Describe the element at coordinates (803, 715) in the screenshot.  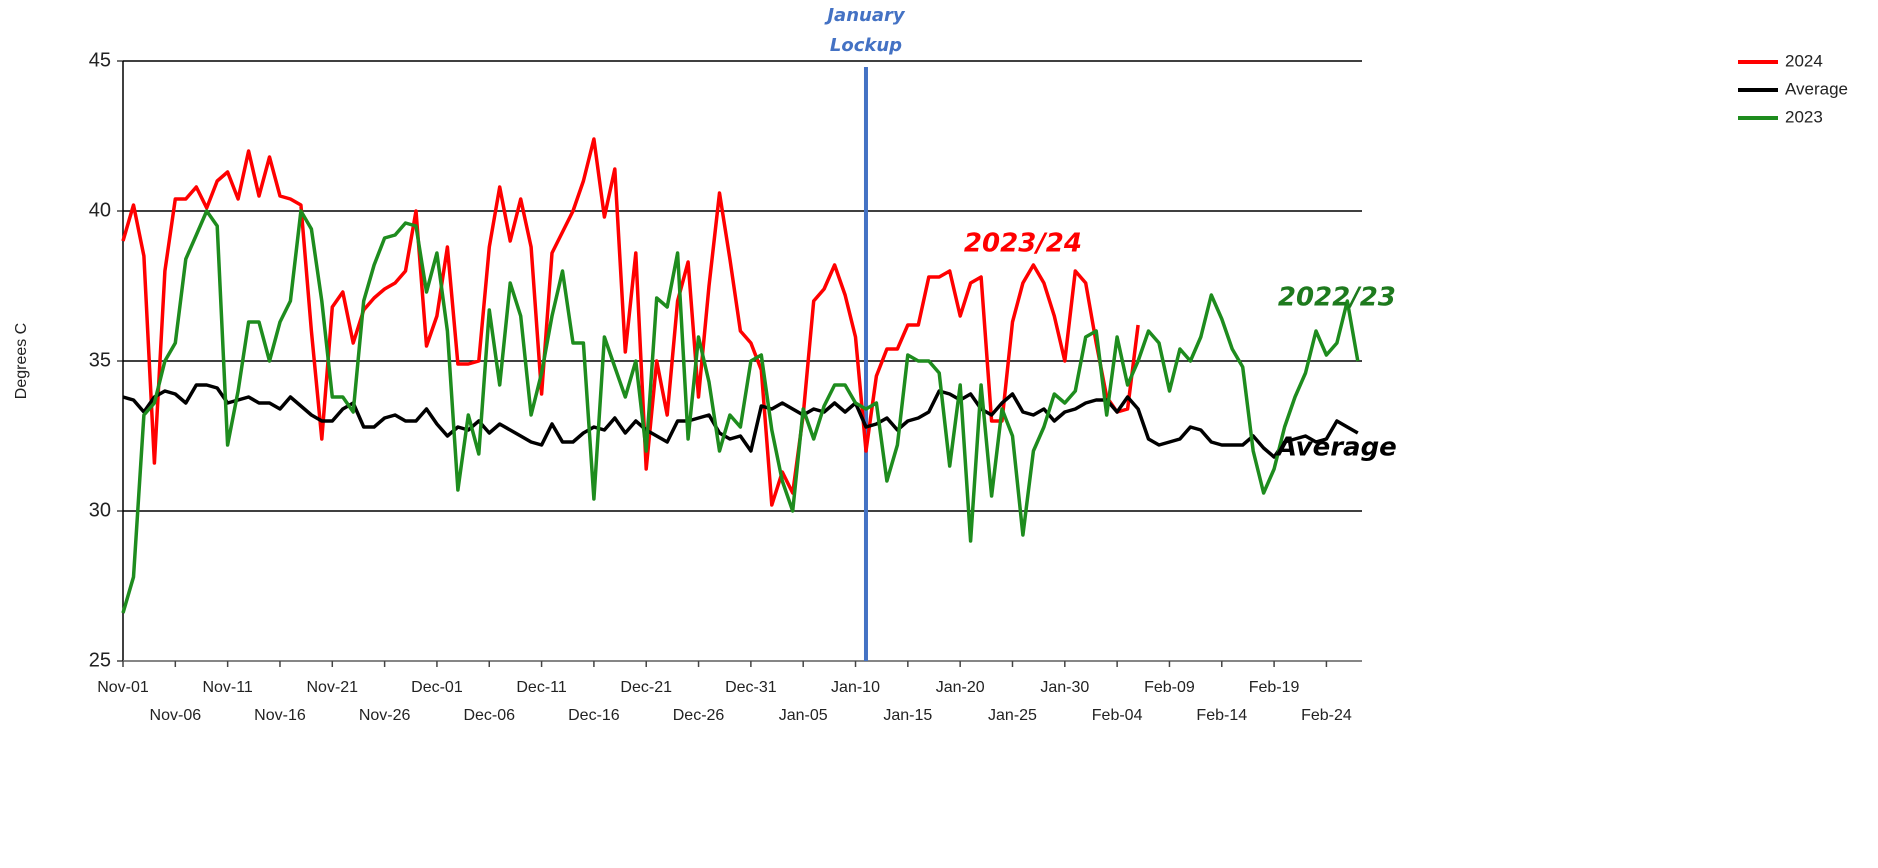
I see `x-tick-label: Jan-05` at that location.